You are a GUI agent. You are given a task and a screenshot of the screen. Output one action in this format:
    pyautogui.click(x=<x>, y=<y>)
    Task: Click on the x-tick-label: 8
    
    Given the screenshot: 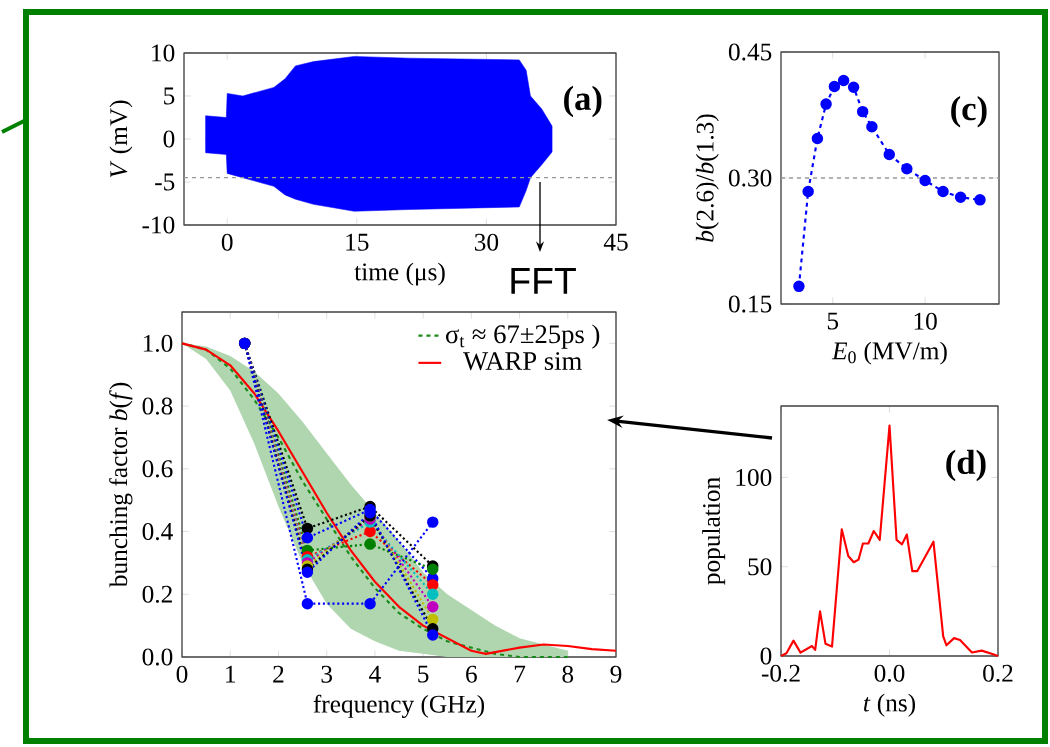 What is the action you would take?
    pyautogui.click(x=568, y=674)
    